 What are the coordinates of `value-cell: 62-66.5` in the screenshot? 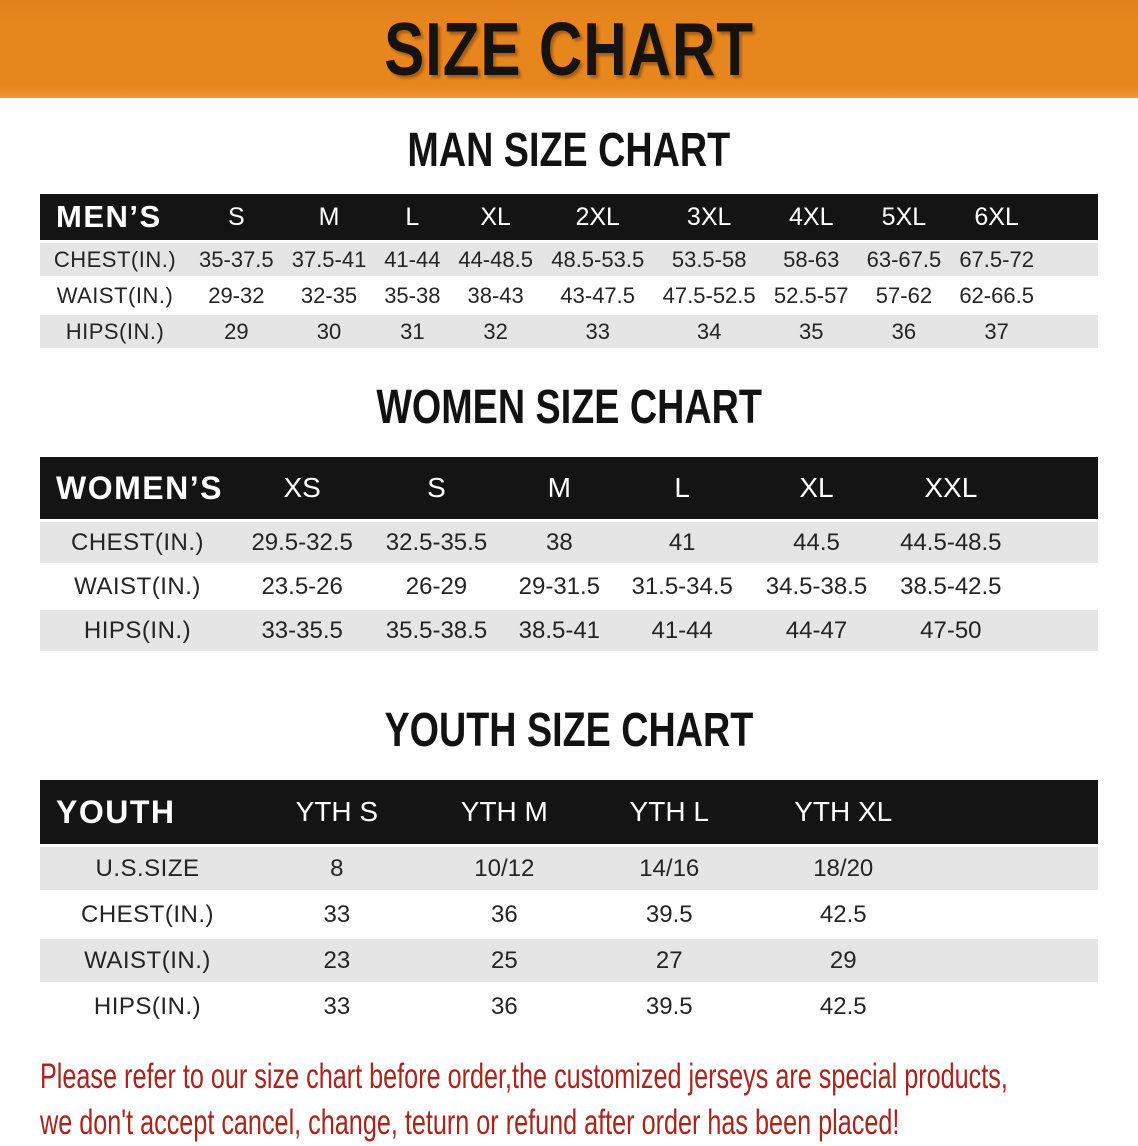 It's located at (996, 295).